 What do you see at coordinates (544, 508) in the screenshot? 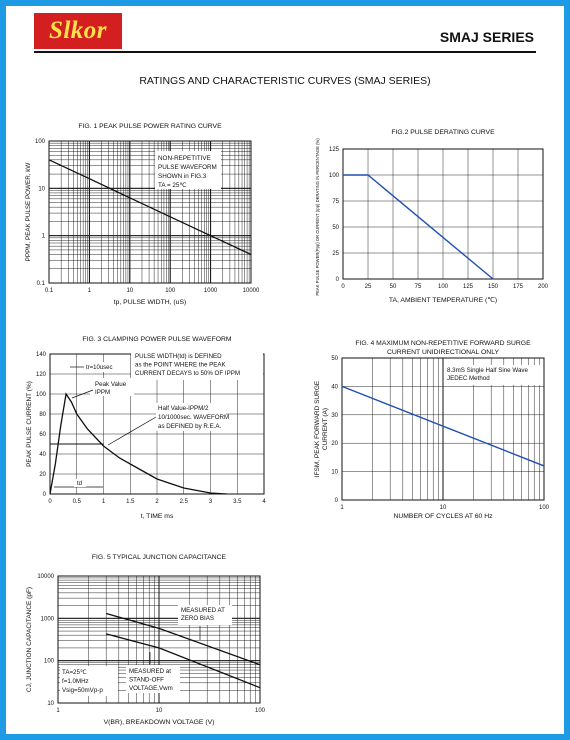
I see `fig4-x-tick-label: 100` at bounding box center [544, 508].